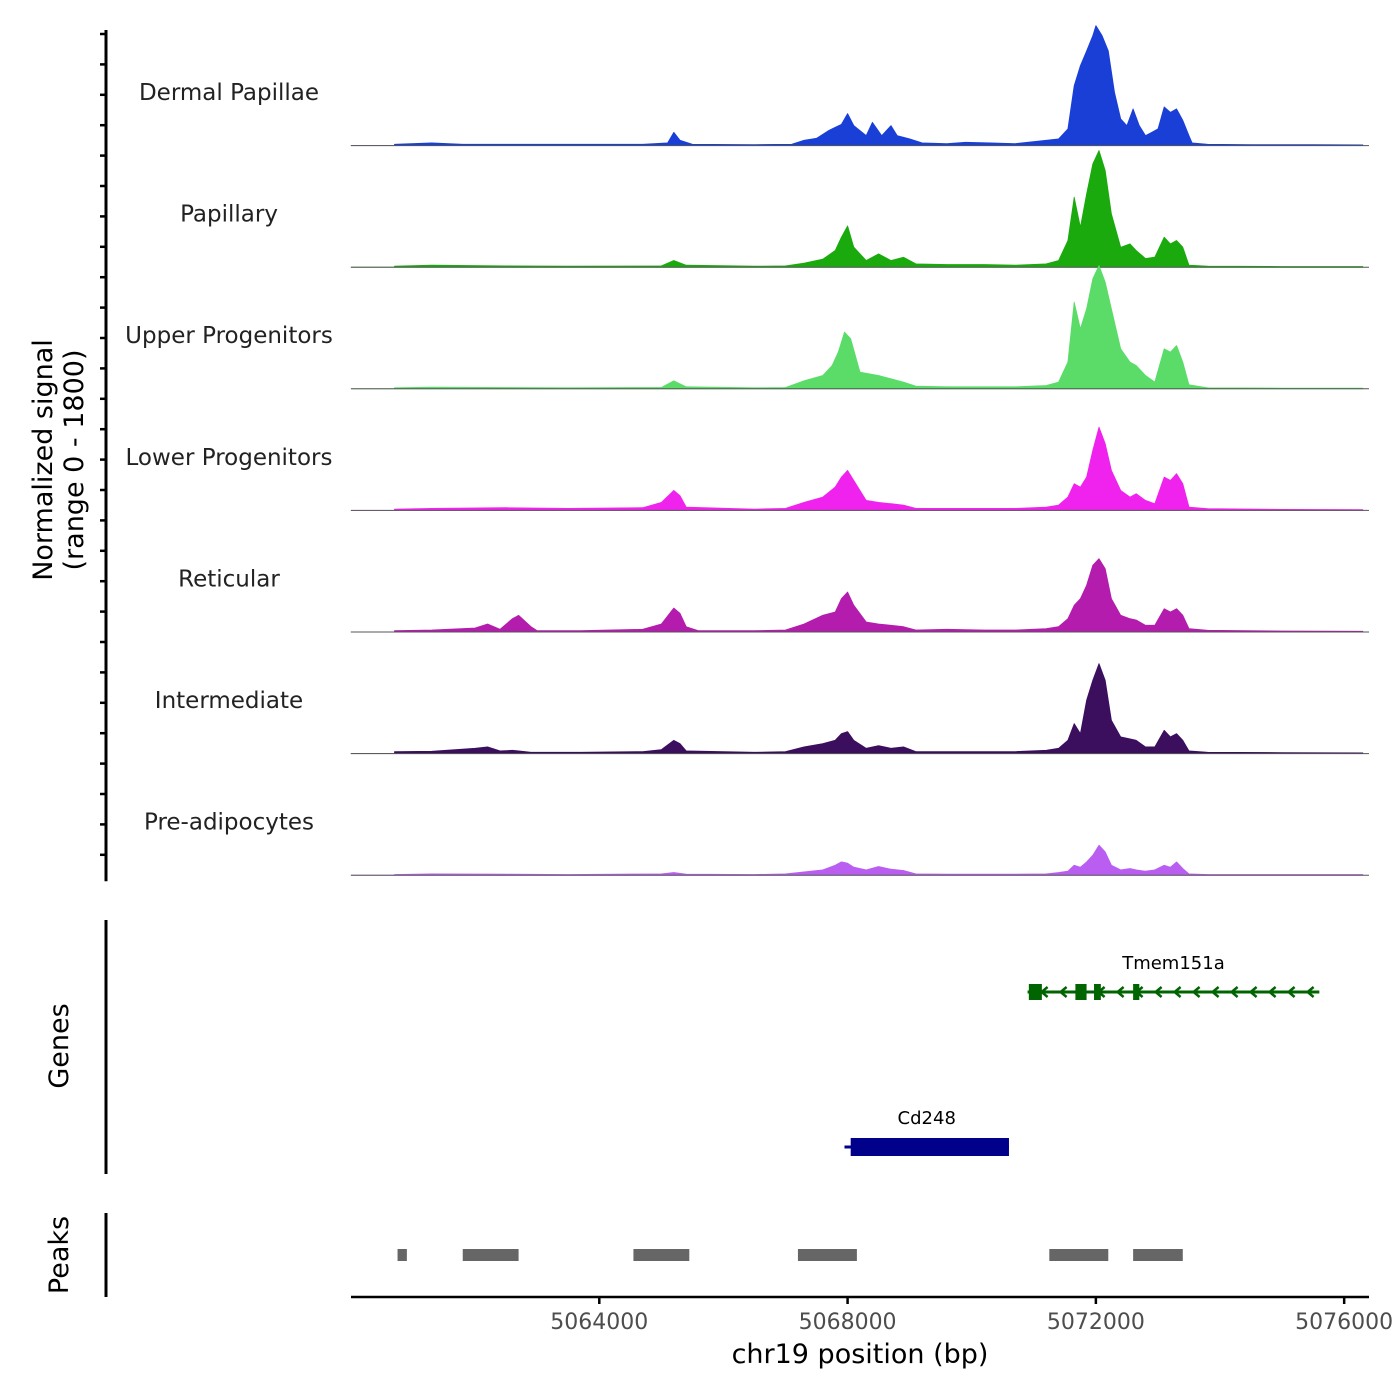  Describe the element at coordinates (74, 460) in the screenshot. I see `y-axis-title-line2: (range 0 - 1800)` at that location.